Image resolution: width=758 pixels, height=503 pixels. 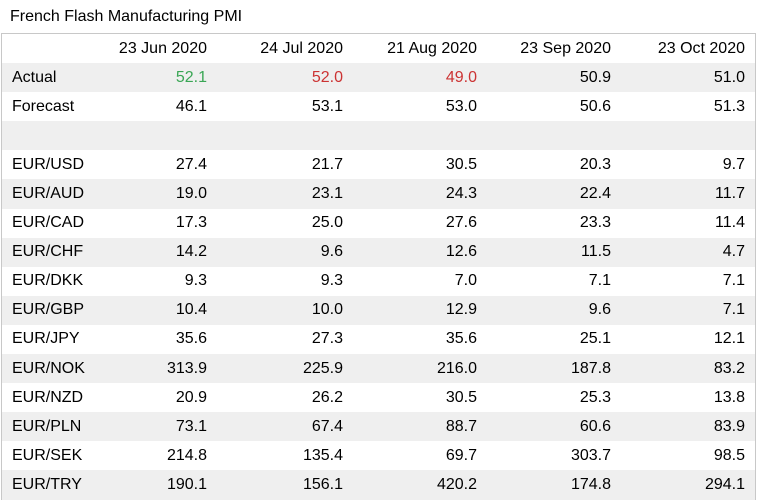 What do you see at coordinates (378, 281) in the screenshot?
I see `table-row: EUR/DKK 9.3 9.3 7.0 7.1 7.1` at bounding box center [378, 281].